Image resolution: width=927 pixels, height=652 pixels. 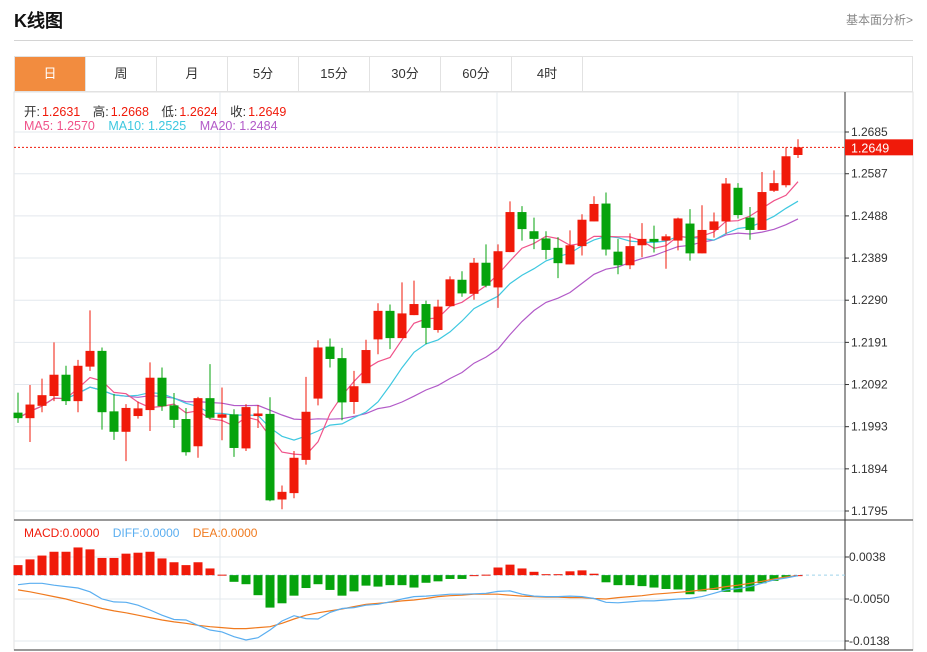 I want to click on dea-line, so click(x=408, y=602).